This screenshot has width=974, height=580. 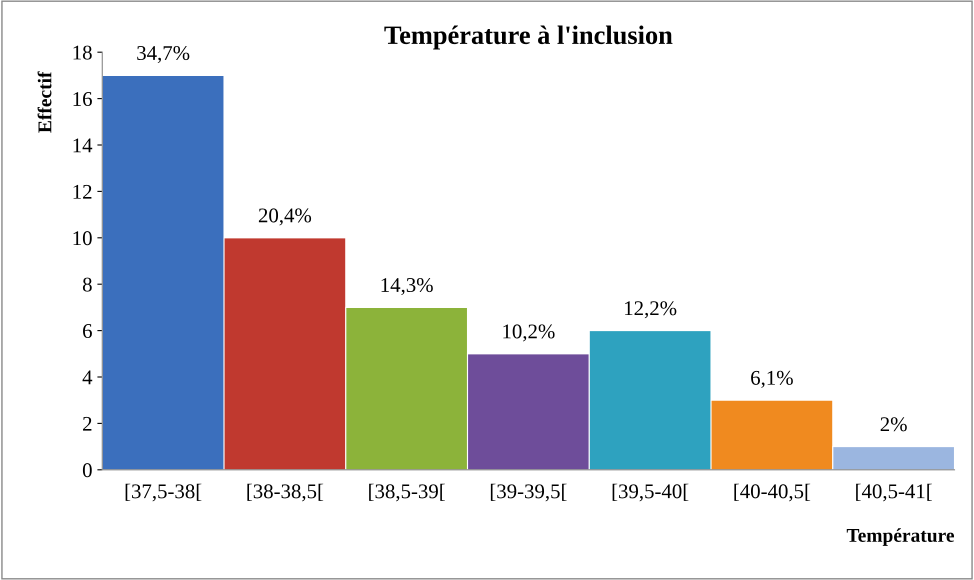 What do you see at coordinates (87, 331) in the screenshot?
I see `y-tick-label: 6` at bounding box center [87, 331].